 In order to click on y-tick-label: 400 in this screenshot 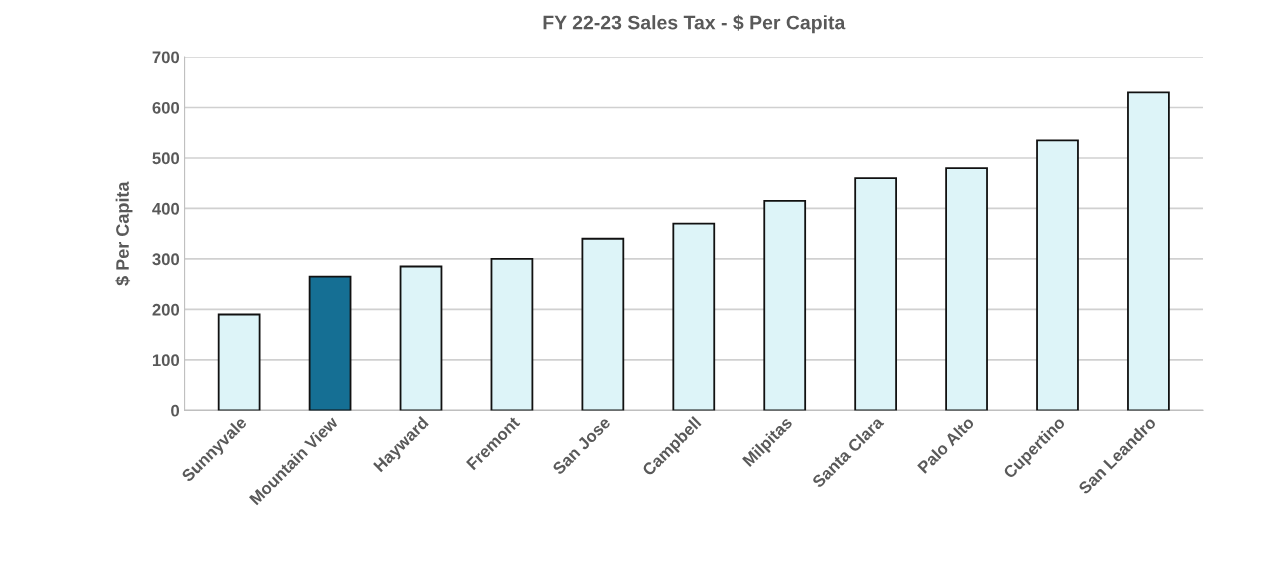, I will do `click(166, 208)`.